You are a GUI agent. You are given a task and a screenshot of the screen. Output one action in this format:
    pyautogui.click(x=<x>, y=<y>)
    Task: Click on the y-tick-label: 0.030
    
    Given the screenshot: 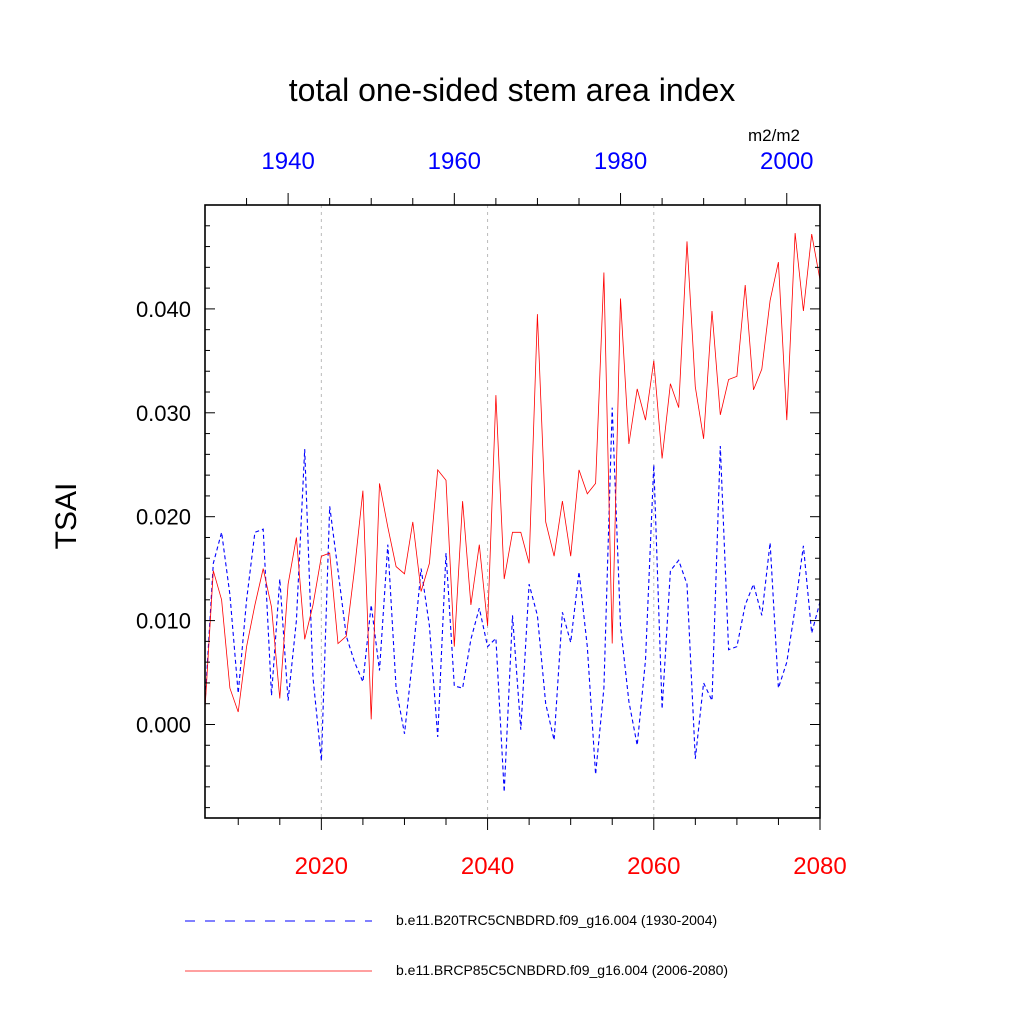 What is the action you would take?
    pyautogui.click(x=163, y=413)
    